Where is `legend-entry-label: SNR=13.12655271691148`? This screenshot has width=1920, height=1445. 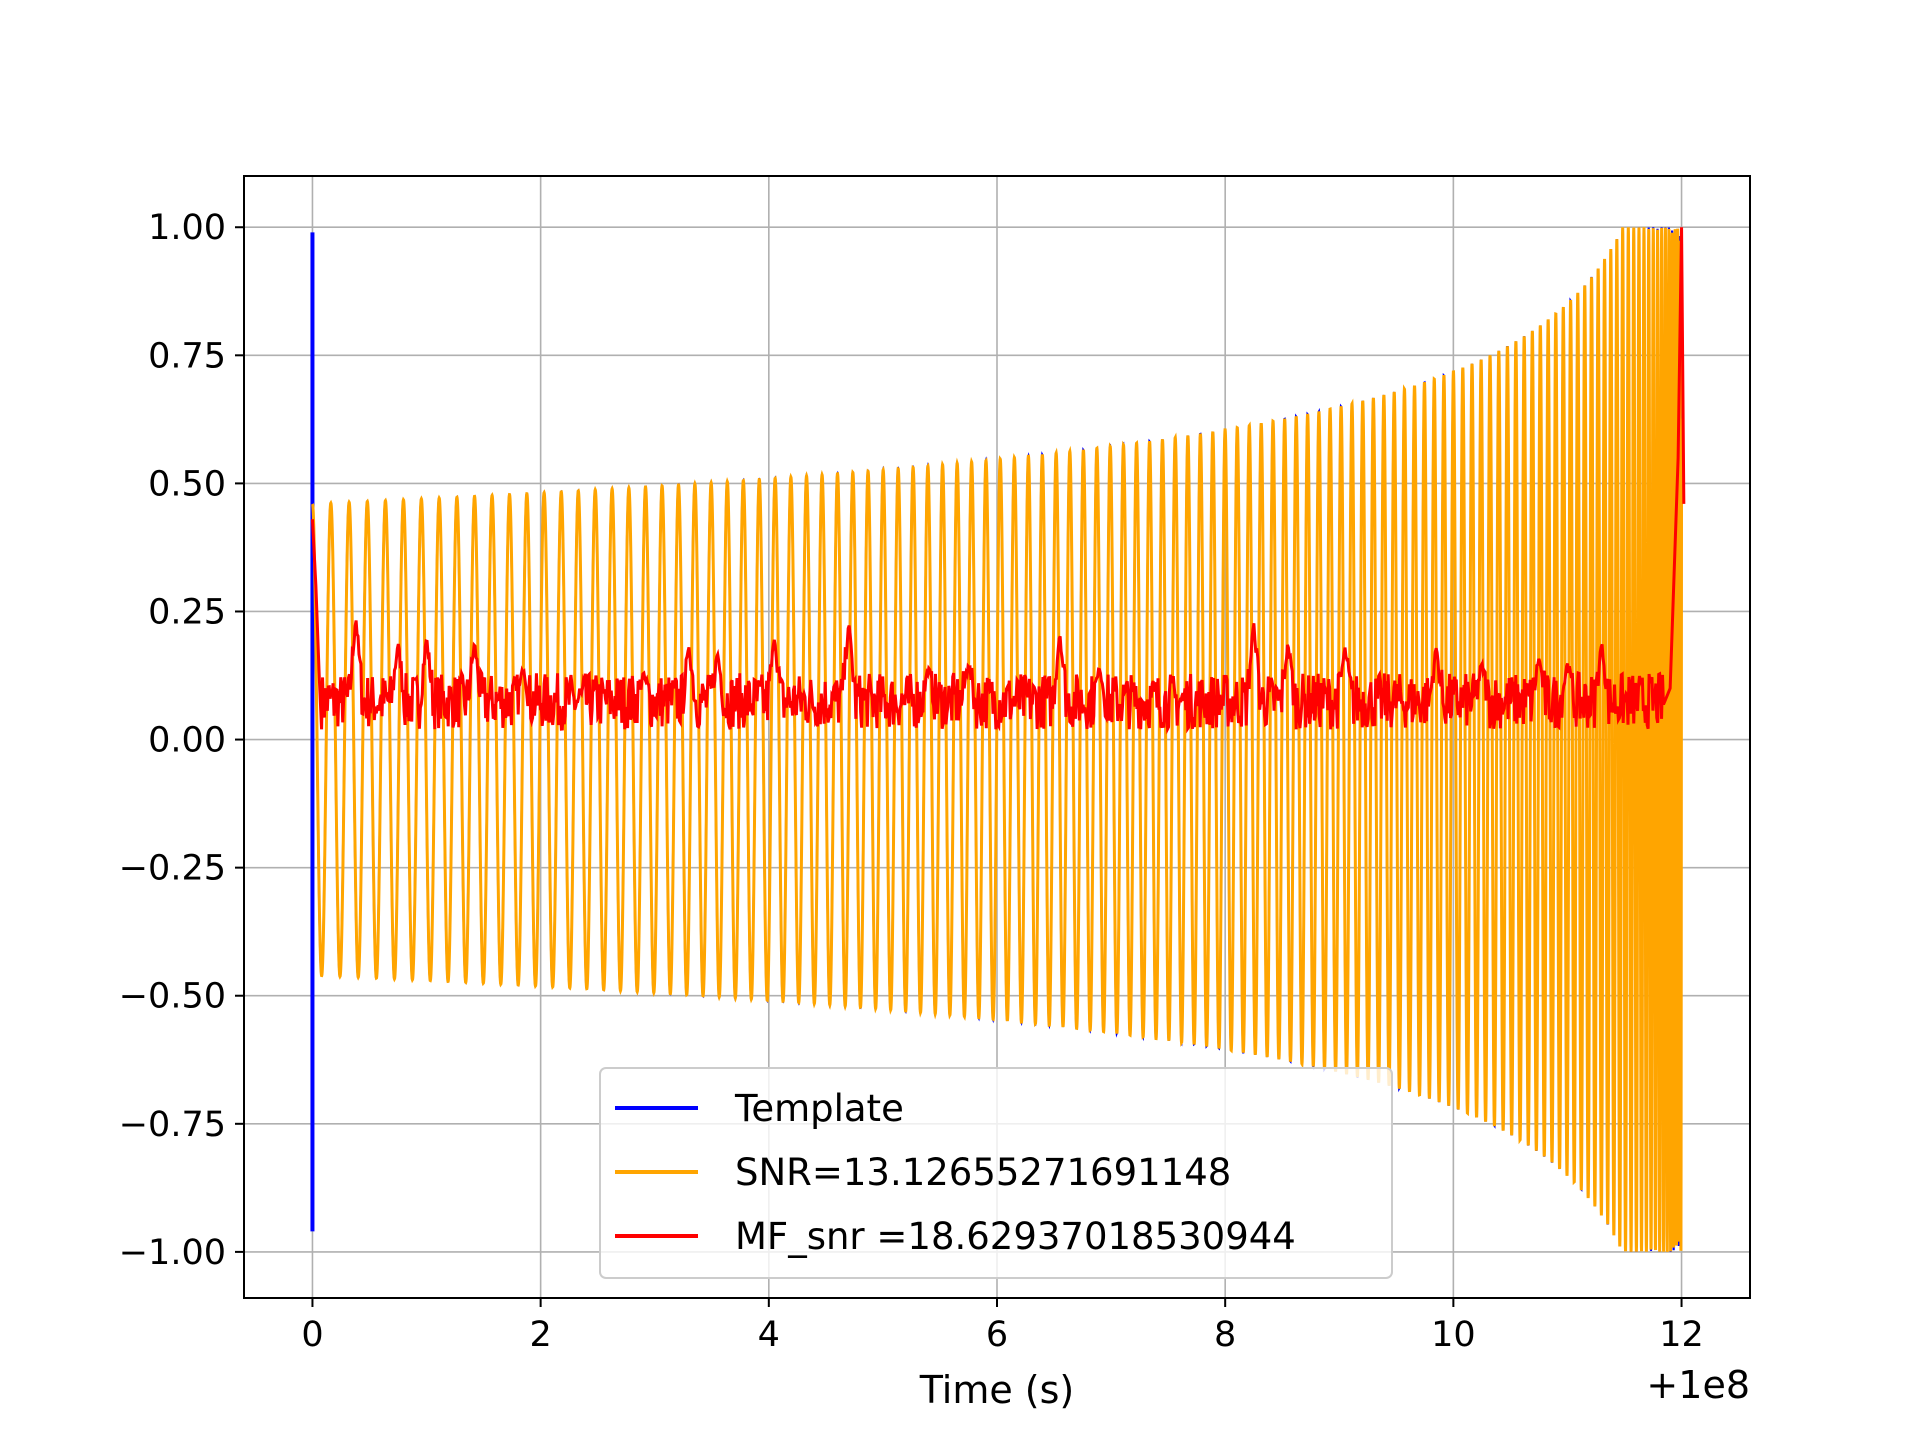 legend-entry-label: SNR=13.12655271691148 is located at coordinates (983, 1172).